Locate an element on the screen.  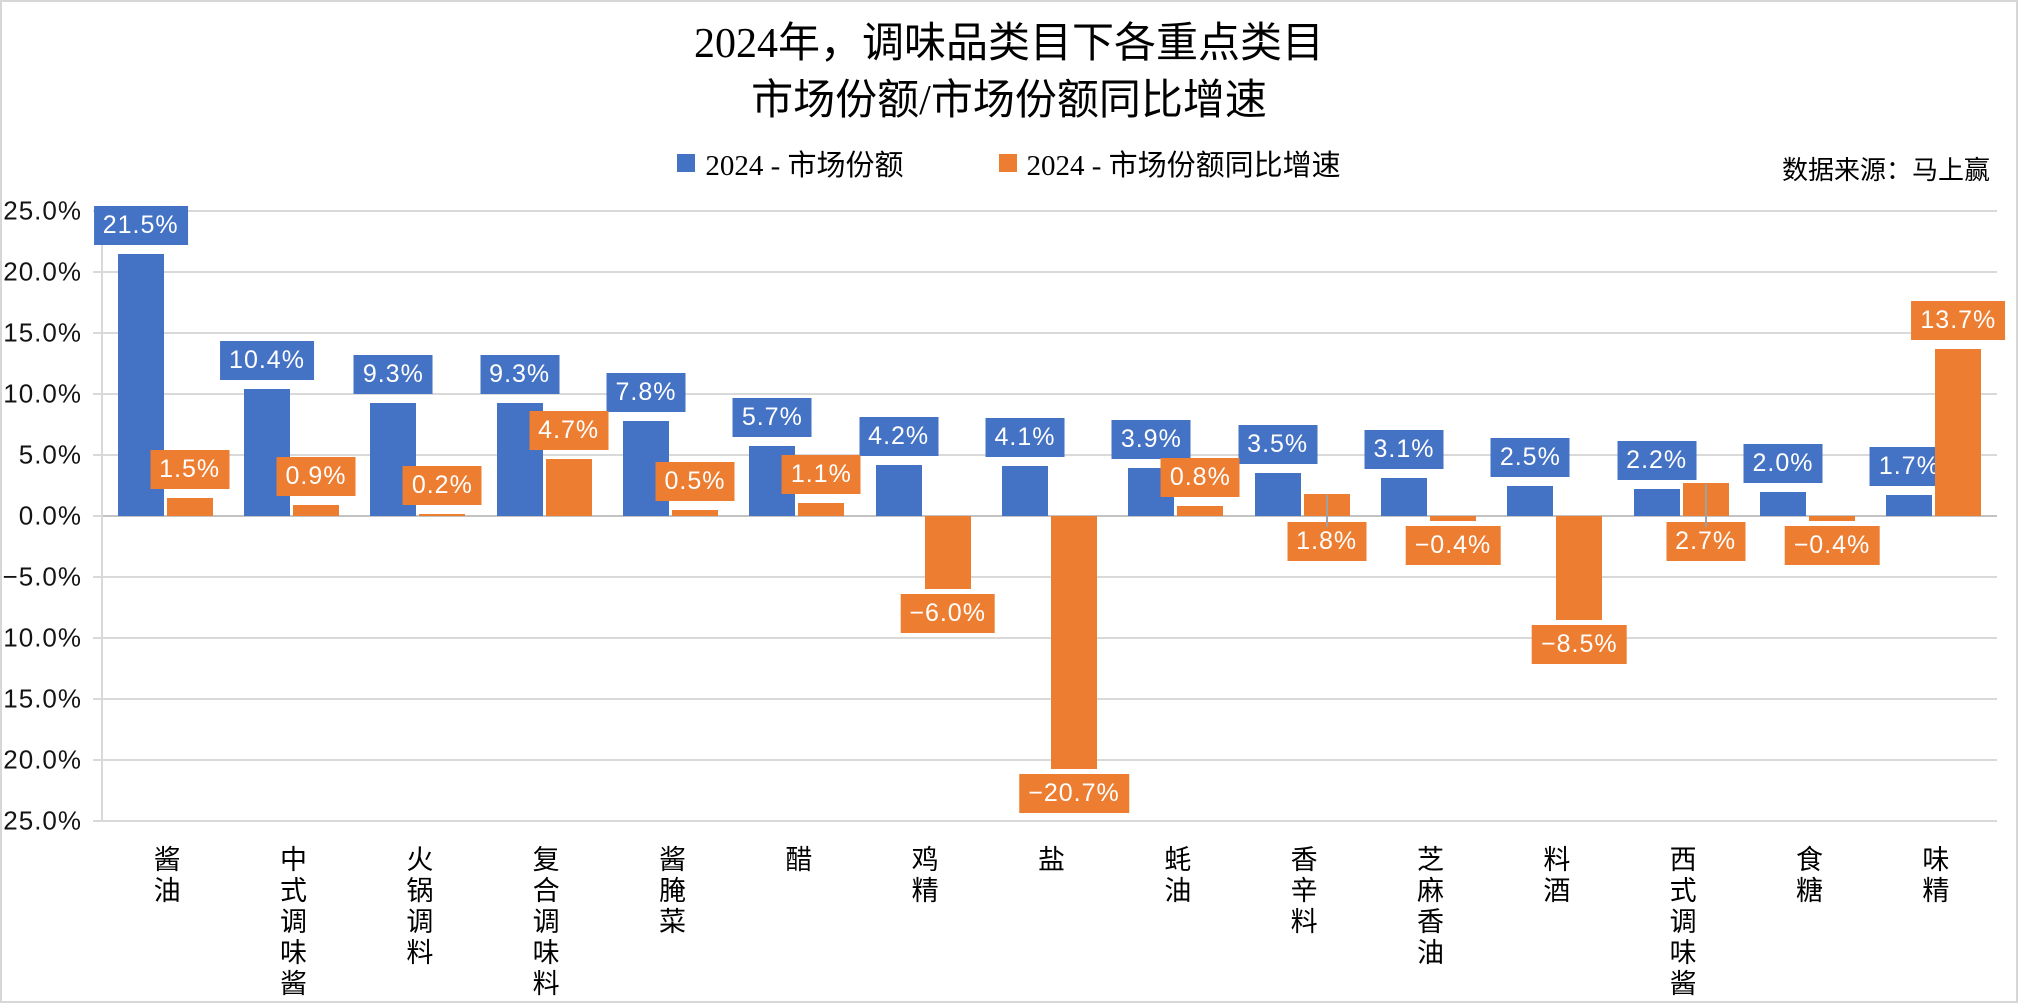
y-tick-label: 10.0% is located at coordinates (42, 393).